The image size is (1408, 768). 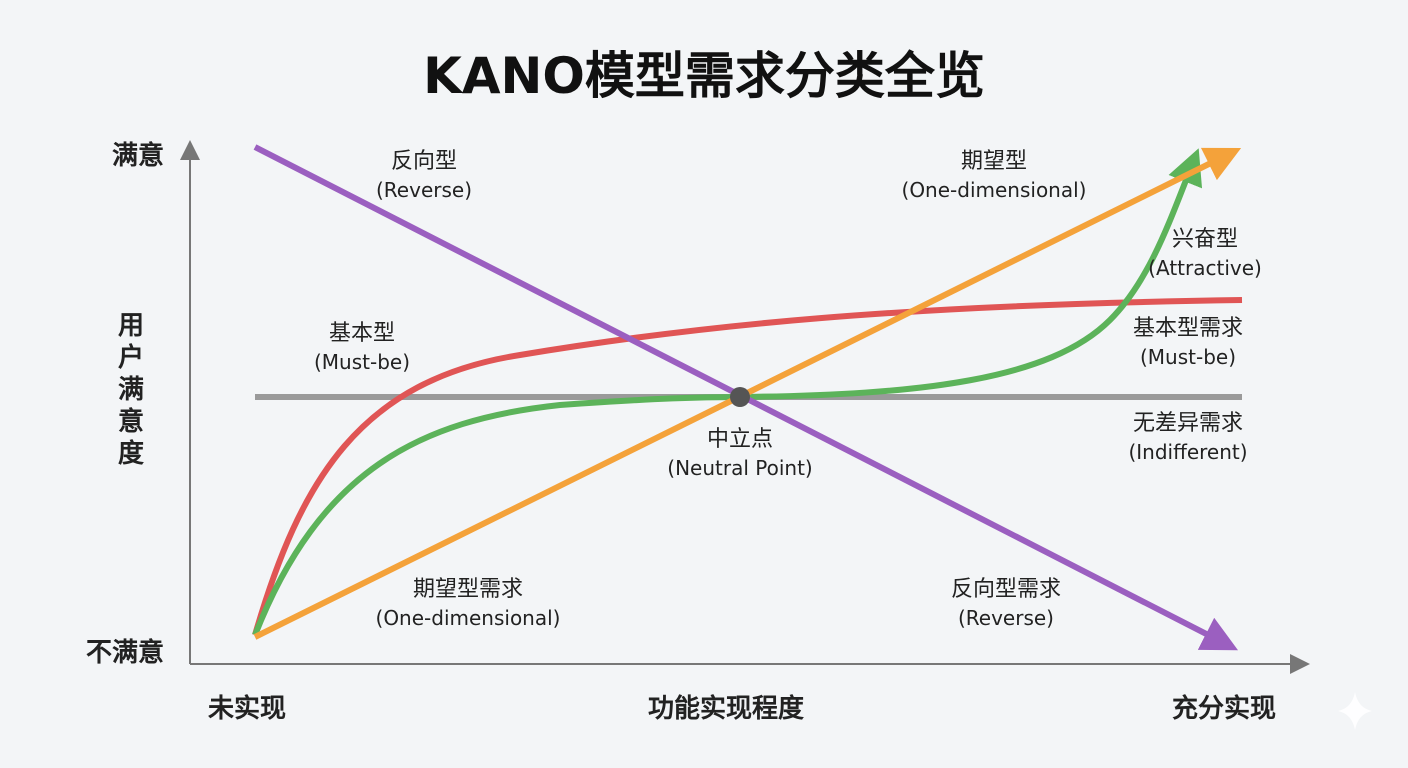 I want to click on label-must-be-left: 基本型 (Must-be), so click(x=362, y=347).